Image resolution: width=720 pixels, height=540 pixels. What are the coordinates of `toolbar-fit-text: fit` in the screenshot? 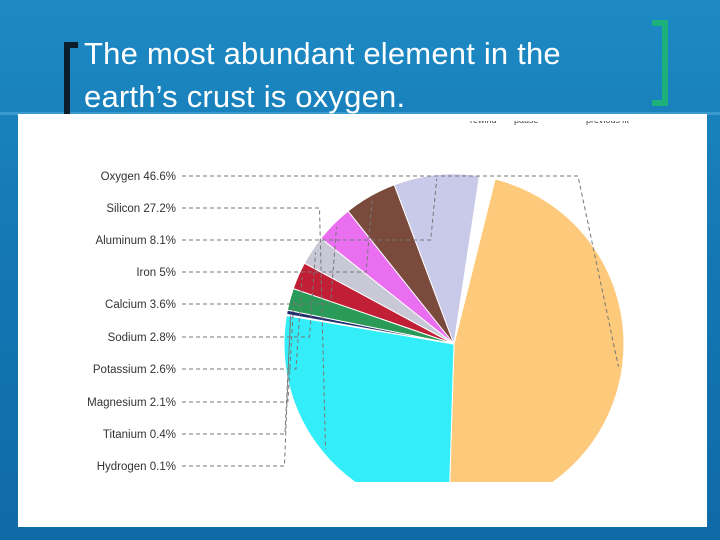 It's located at (626, 123).